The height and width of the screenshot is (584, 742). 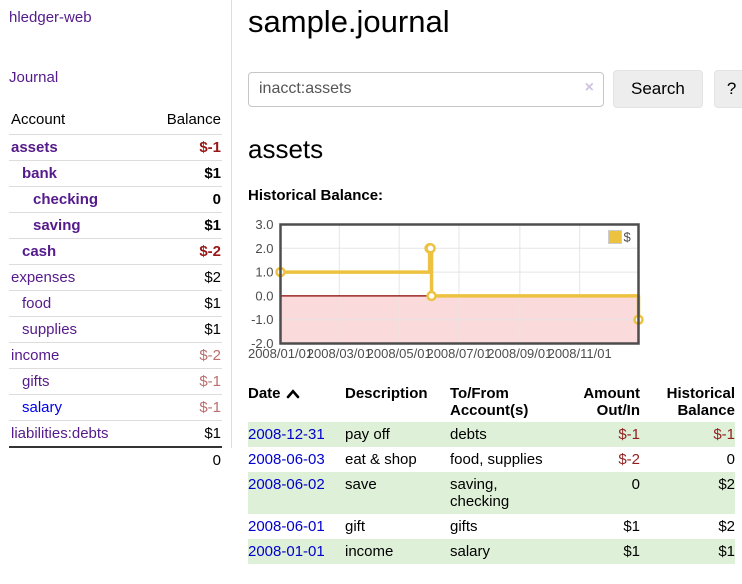 What do you see at coordinates (629, 459) in the screenshot?
I see `txn-amount: $-2` at bounding box center [629, 459].